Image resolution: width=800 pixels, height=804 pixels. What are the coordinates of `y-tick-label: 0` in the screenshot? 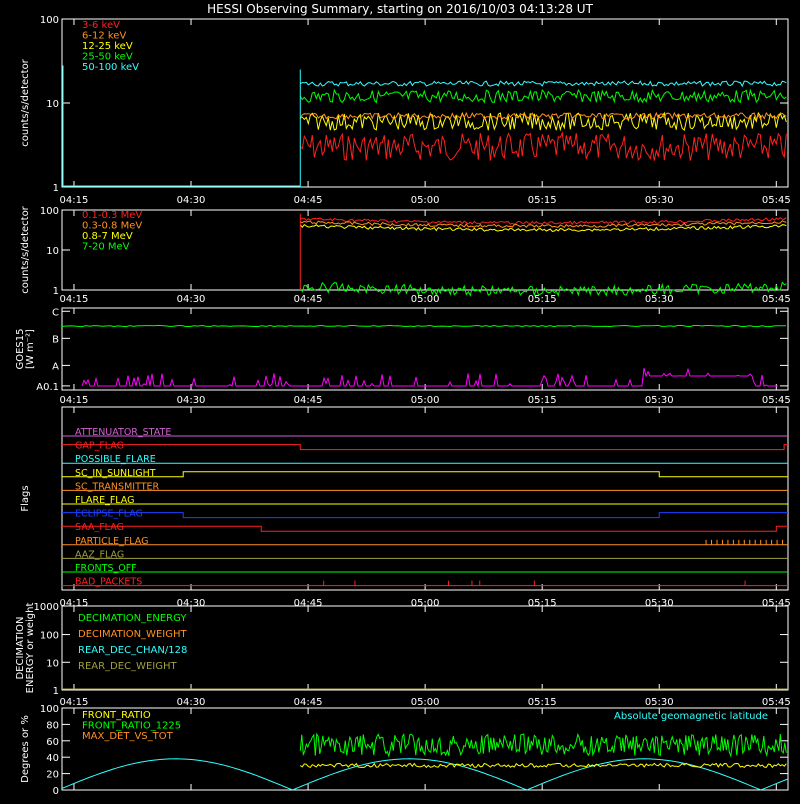 It's located at (56, 791).